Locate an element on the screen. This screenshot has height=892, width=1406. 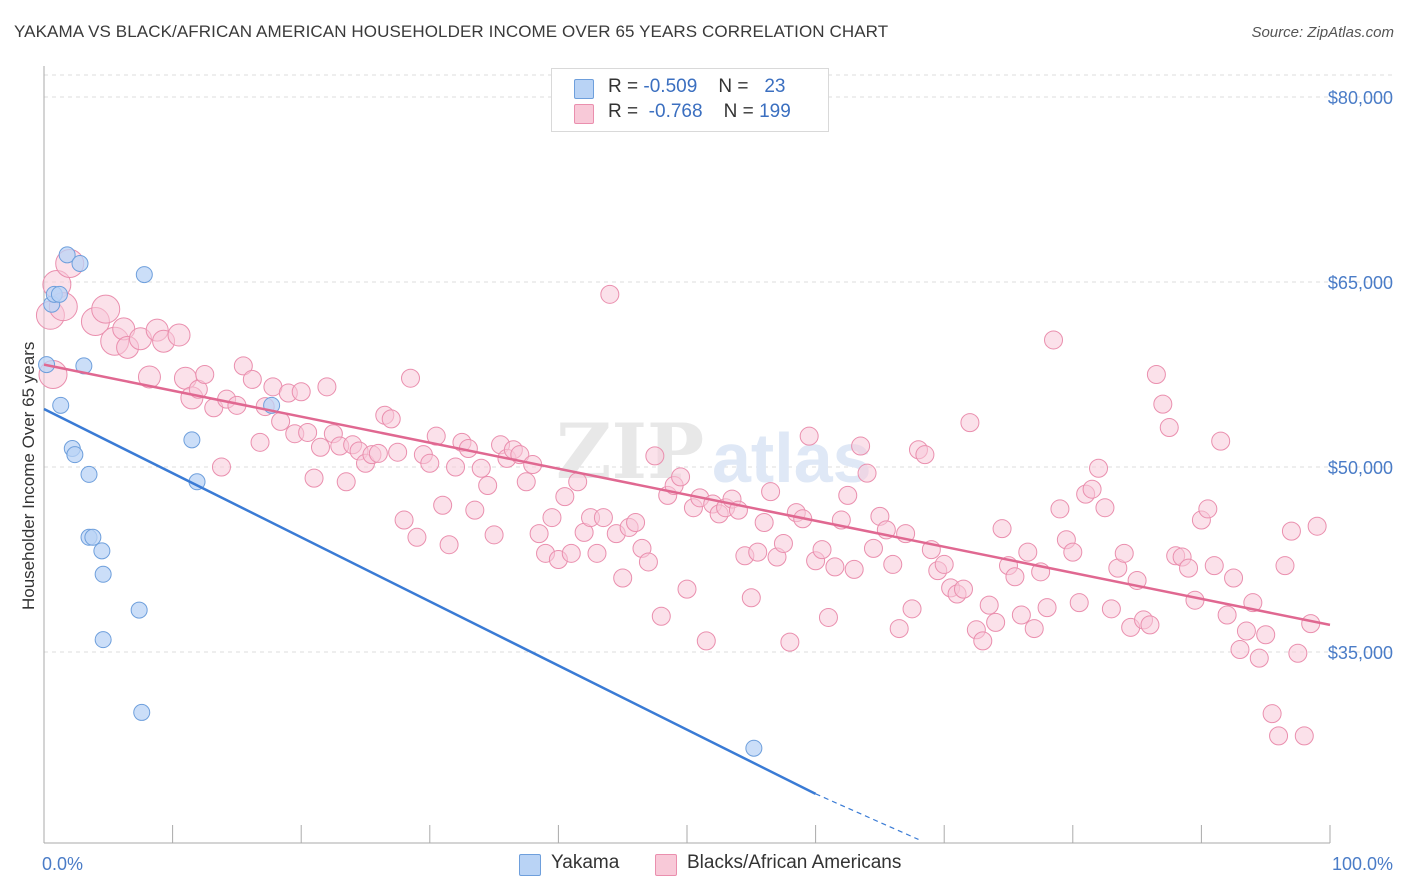
y-tick-labels: $35,000 $50,000 $65,000 $80,000 is located at coordinates (1360, 375).